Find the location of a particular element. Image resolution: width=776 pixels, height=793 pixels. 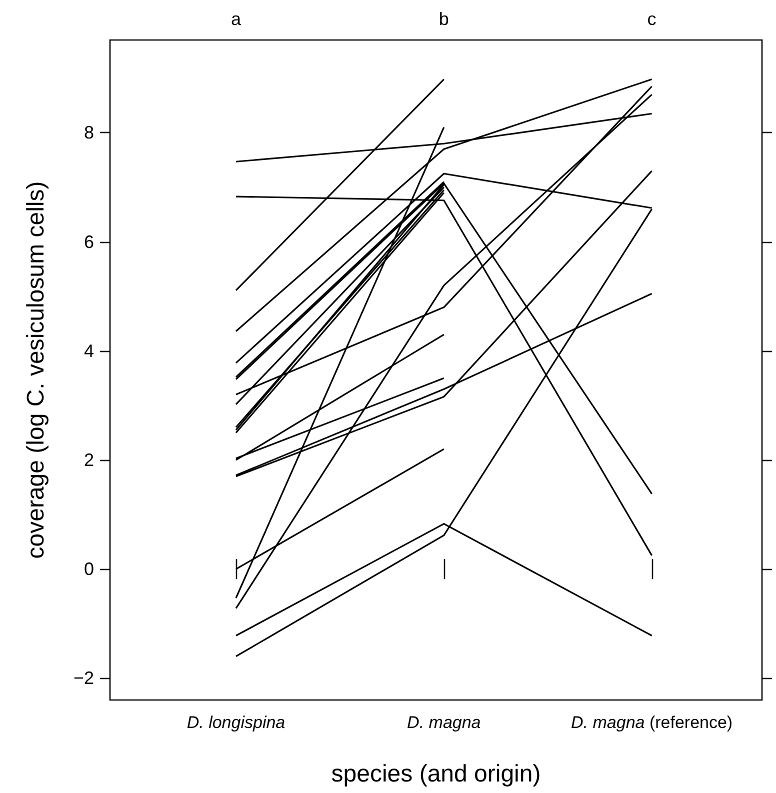

text: a is located at coordinates (236, 19).